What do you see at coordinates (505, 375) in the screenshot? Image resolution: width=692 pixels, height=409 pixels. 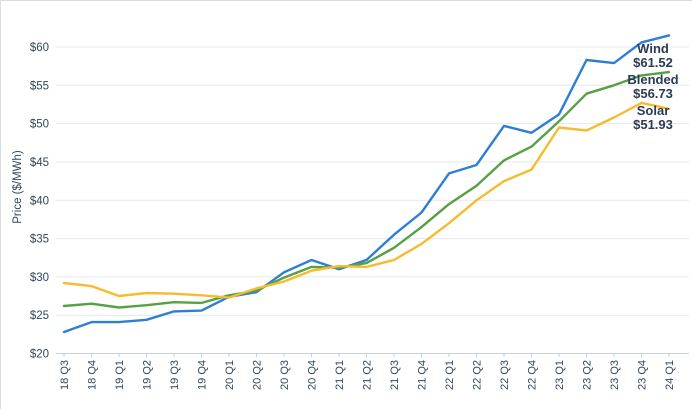 I see `x-axis-tick-label: 22 Q3` at bounding box center [505, 375].